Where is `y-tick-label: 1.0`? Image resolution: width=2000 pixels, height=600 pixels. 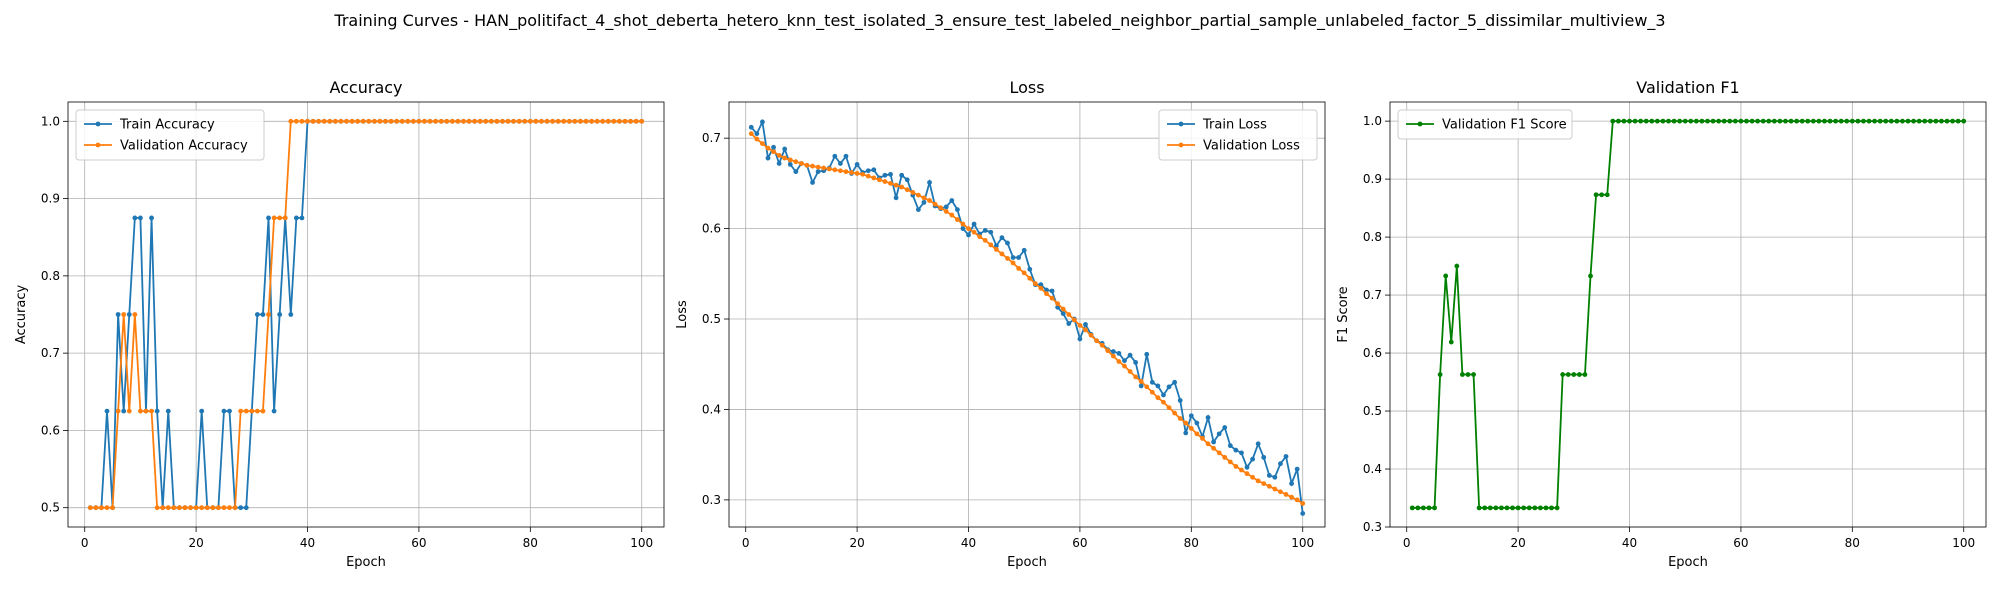 y-tick-label: 1.0 is located at coordinates (1372, 121).